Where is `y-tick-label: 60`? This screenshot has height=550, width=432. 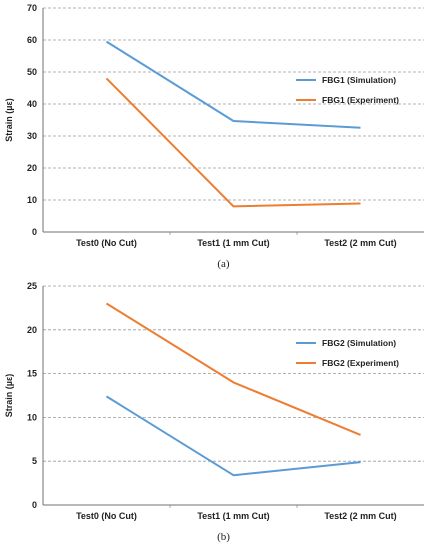 y-tick-label: 60 is located at coordinates (32, 40).